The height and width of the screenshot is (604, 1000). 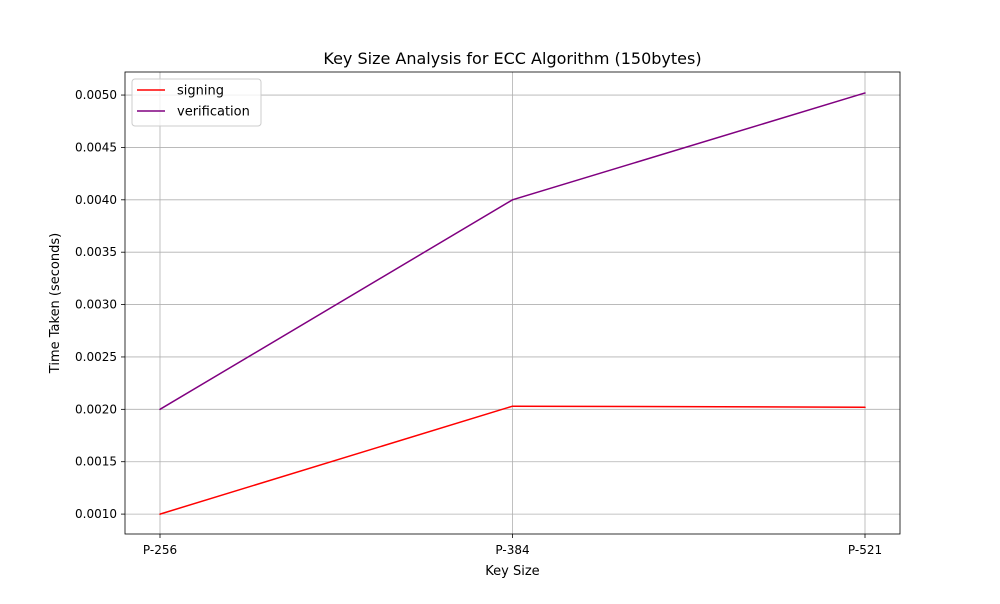 What do you see at coordinates (160, 550) in the screenshot?
I see `x-tick-label: P-256` at bounding box center [160, 550].